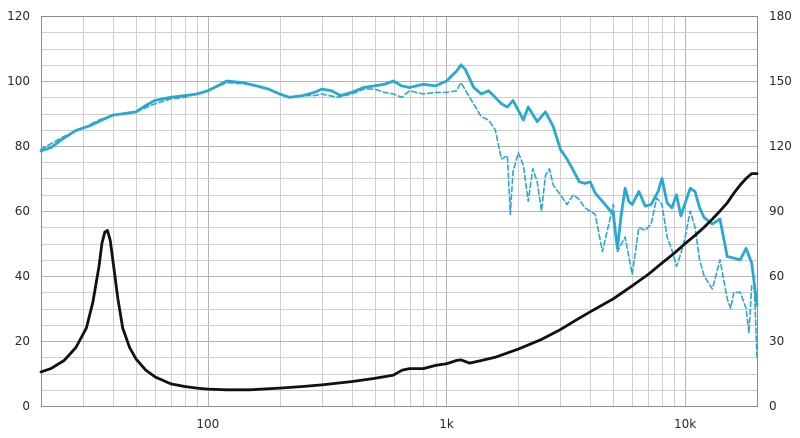 The width and height of the screenshot is (800, 438). Describe the element at coordinates (780, 81) in the screenshot. I see `y-right-tick-label: 150` at that location.